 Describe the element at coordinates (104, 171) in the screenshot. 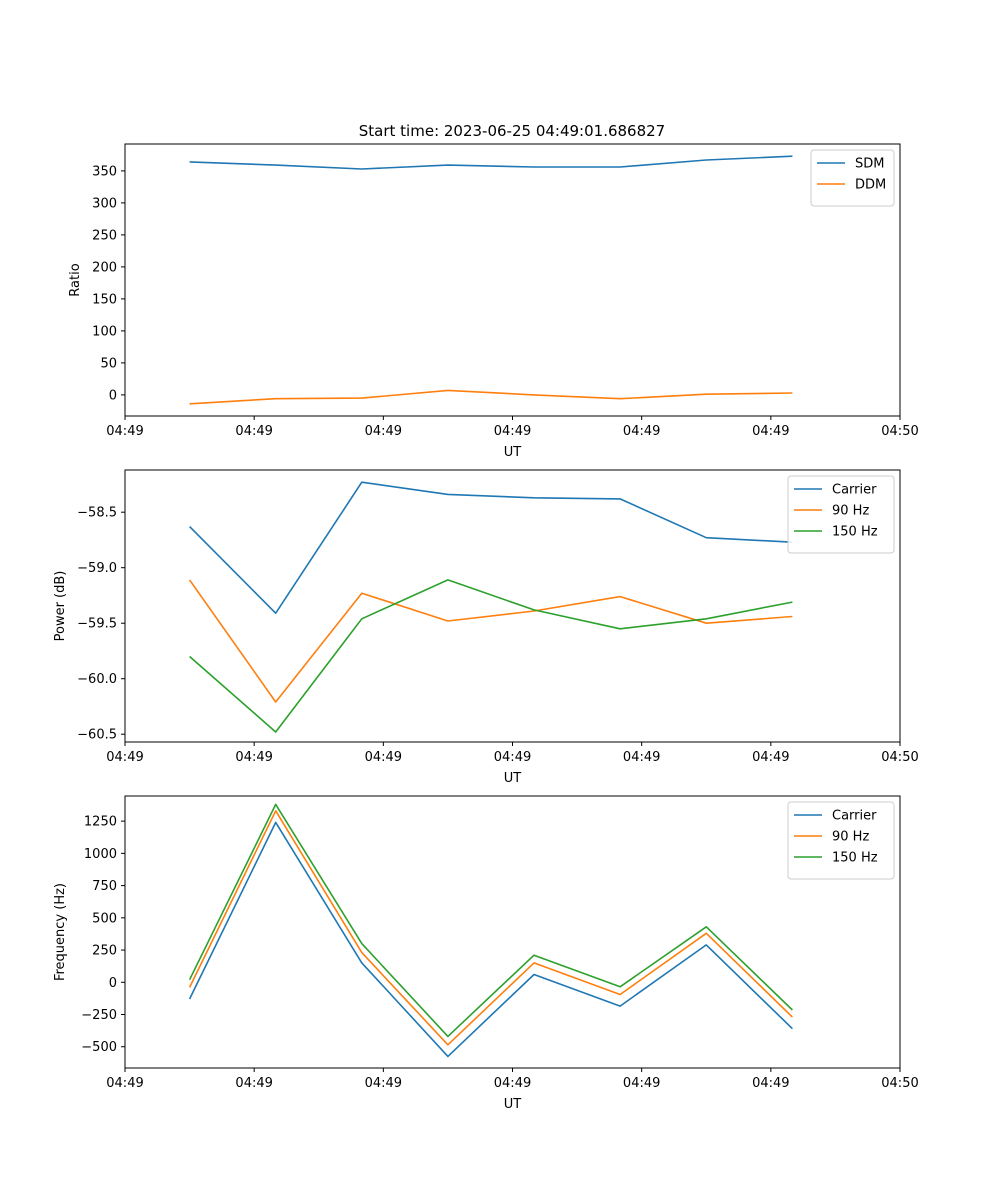

I see `y-tick-label: 350` at that location.